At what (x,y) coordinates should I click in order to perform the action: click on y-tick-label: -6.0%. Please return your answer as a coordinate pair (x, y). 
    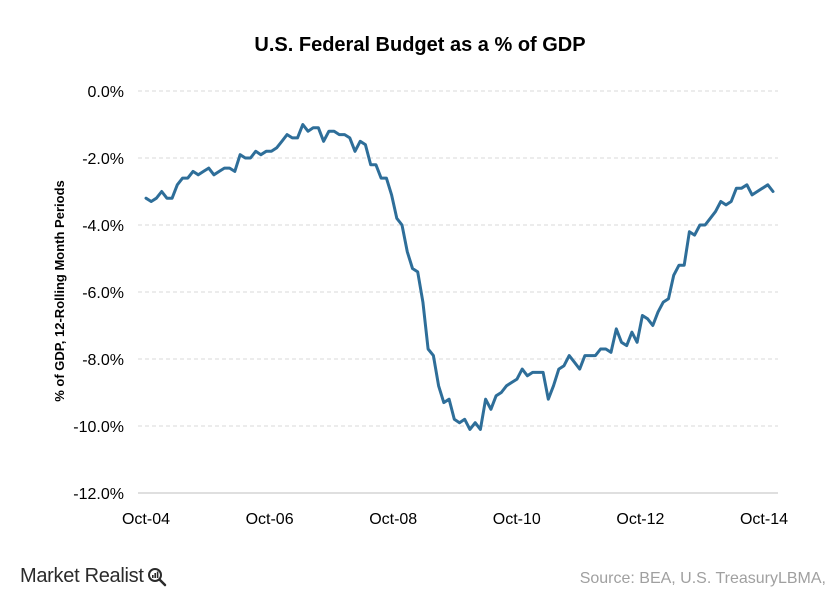
    Looking at the image, I should click on (103, 293).